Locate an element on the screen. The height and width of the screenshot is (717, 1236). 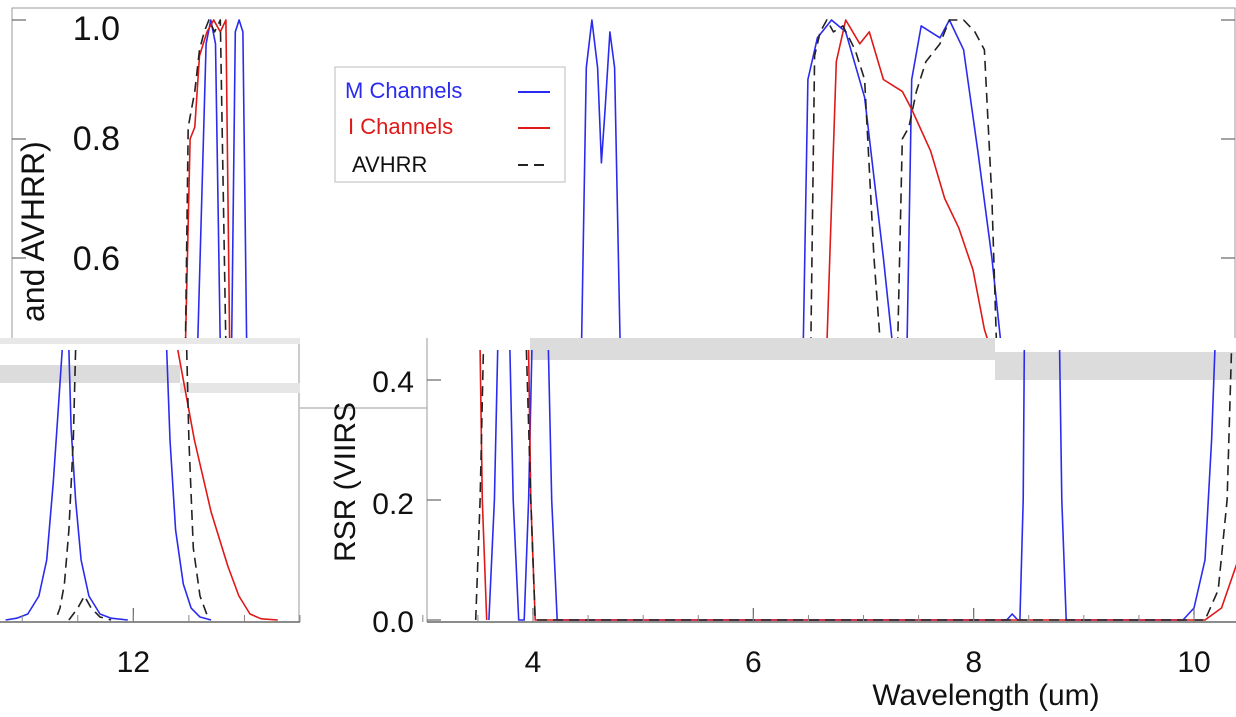
x-tick-label: 4 is located at coordinates (533, 662).